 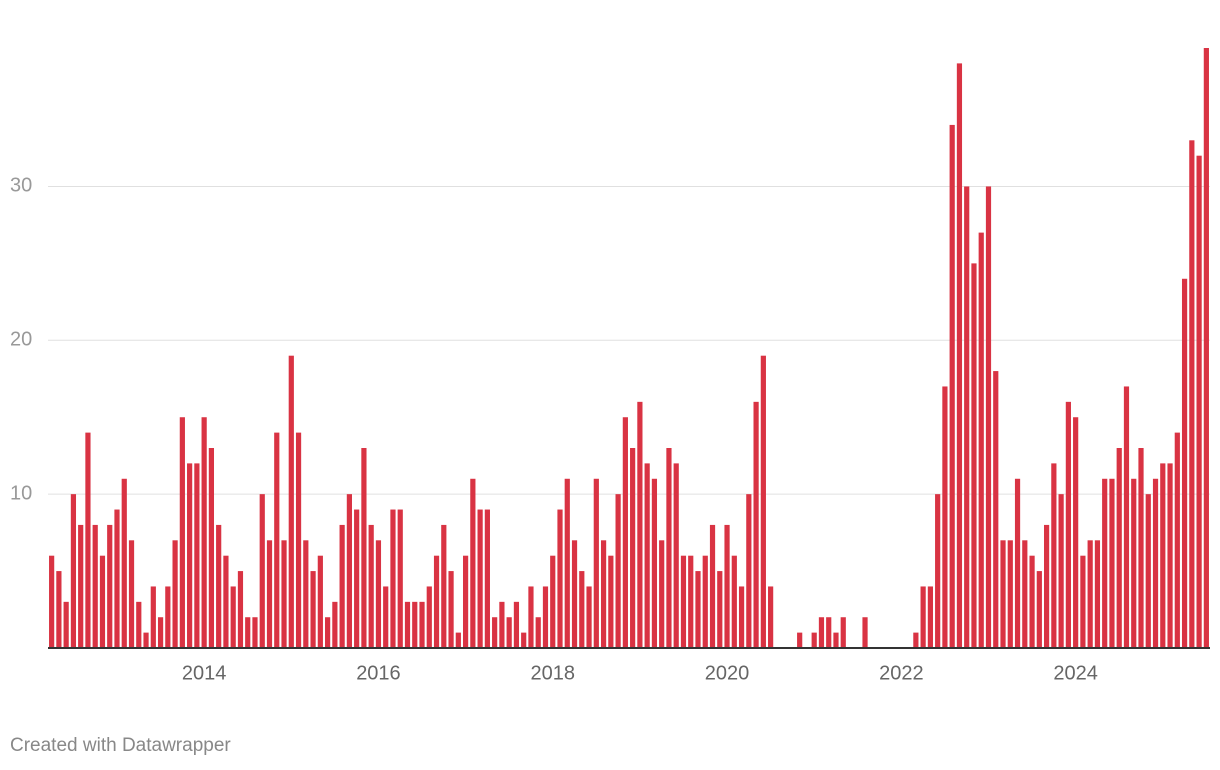 What do you see at coordinates (1075, 673) in the screenshot?
I see `x-tick-label: 2024` at bounding box center [1075, 673].